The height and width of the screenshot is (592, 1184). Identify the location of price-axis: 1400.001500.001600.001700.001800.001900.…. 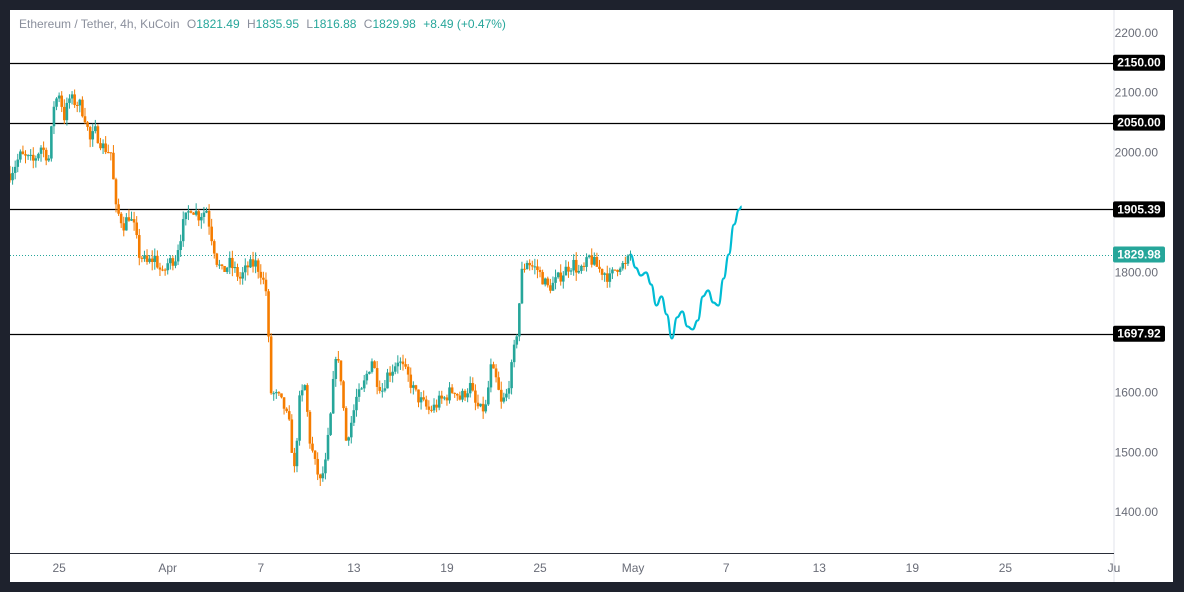
(1137, 272).